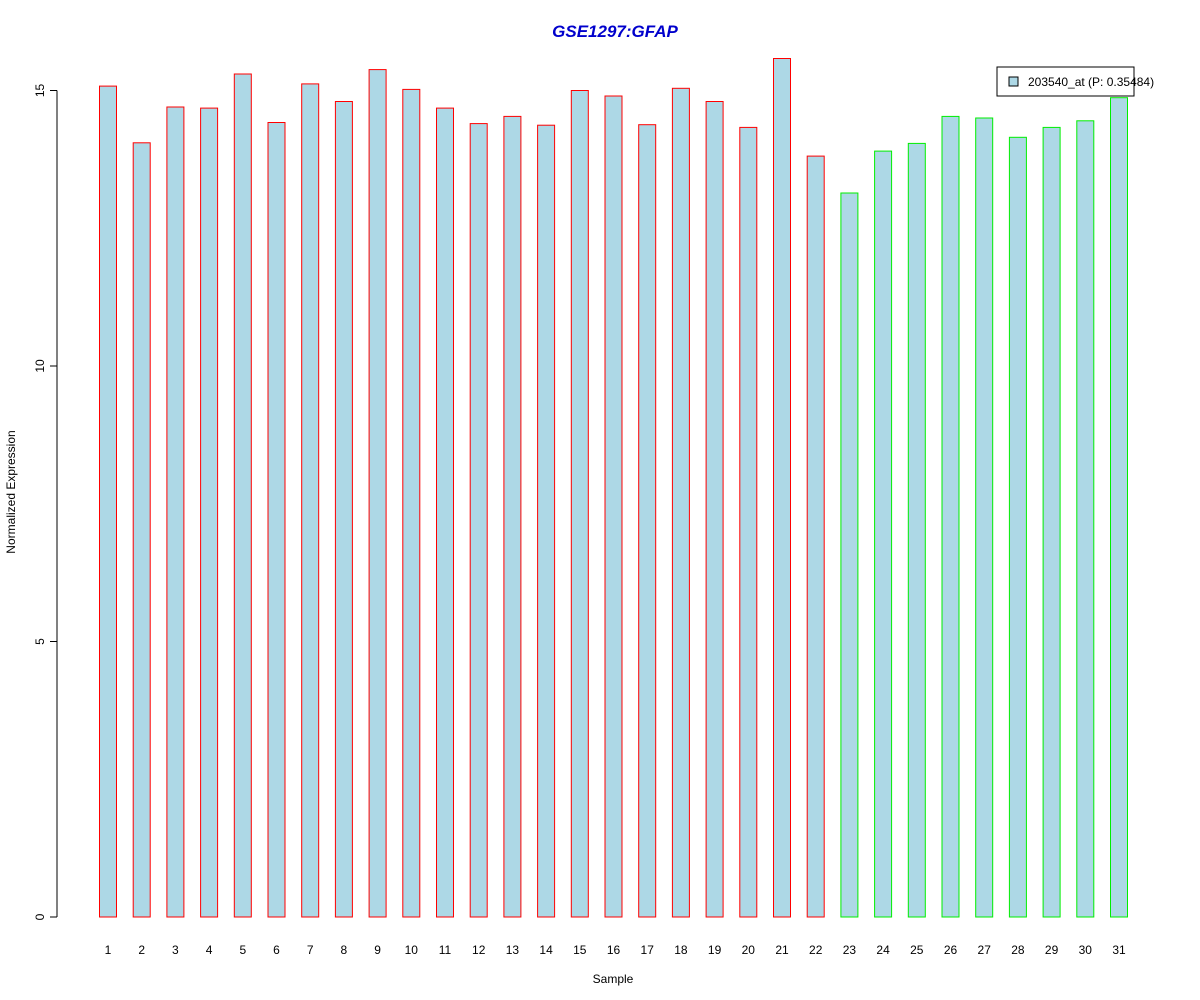 The height and width of the screenshot is (1000, 1200). What do you see at coordinates (951, 950) in the screenshot?
I see `x-tick-label: 26` at bounding box center [951, 950].